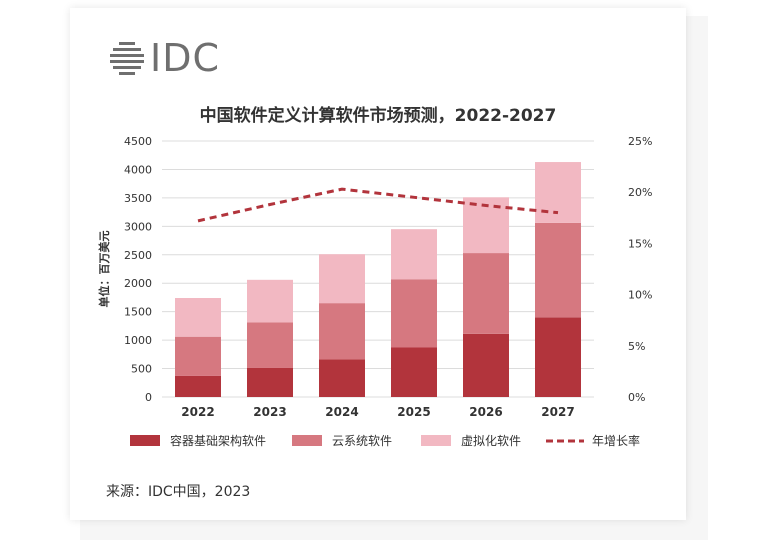  I want to click on y2-tick-label: 0%, so click(636, 397).